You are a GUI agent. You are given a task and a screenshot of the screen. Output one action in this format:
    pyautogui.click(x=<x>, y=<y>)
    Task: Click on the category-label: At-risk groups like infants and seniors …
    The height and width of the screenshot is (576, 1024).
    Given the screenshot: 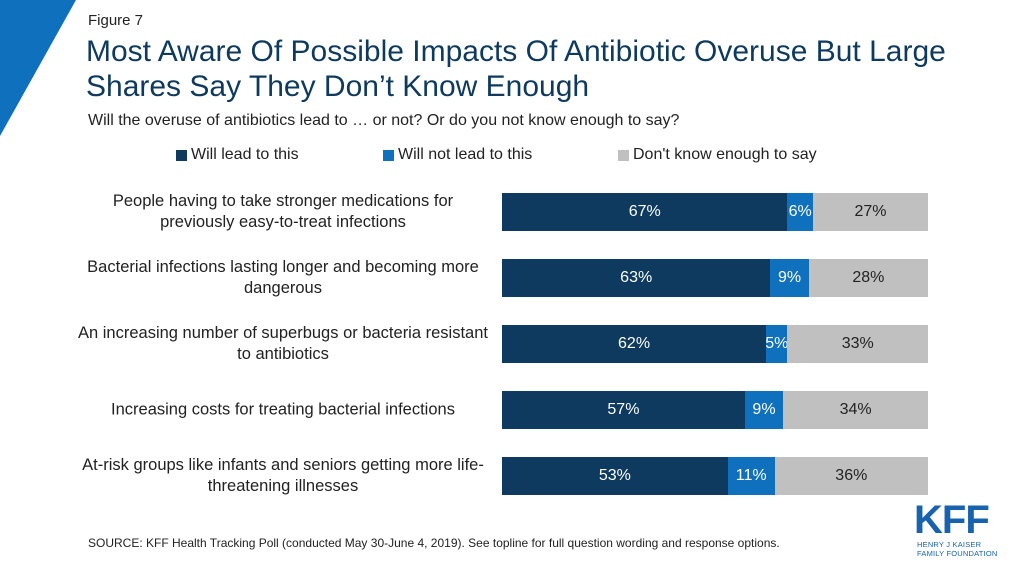 What is the action you would take?
    pyautogui.click(x=283, y=475)
    